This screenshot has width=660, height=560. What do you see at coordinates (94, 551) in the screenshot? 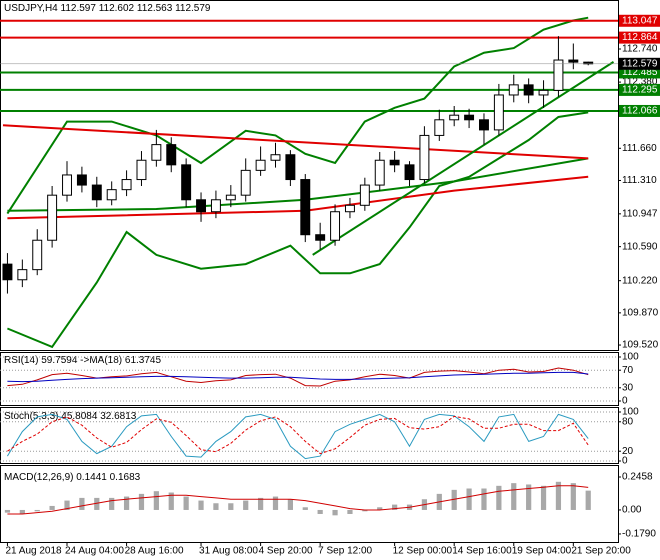
I see `x-tick-label: 24 Aug 04:00` at bounding box center [94, 551].